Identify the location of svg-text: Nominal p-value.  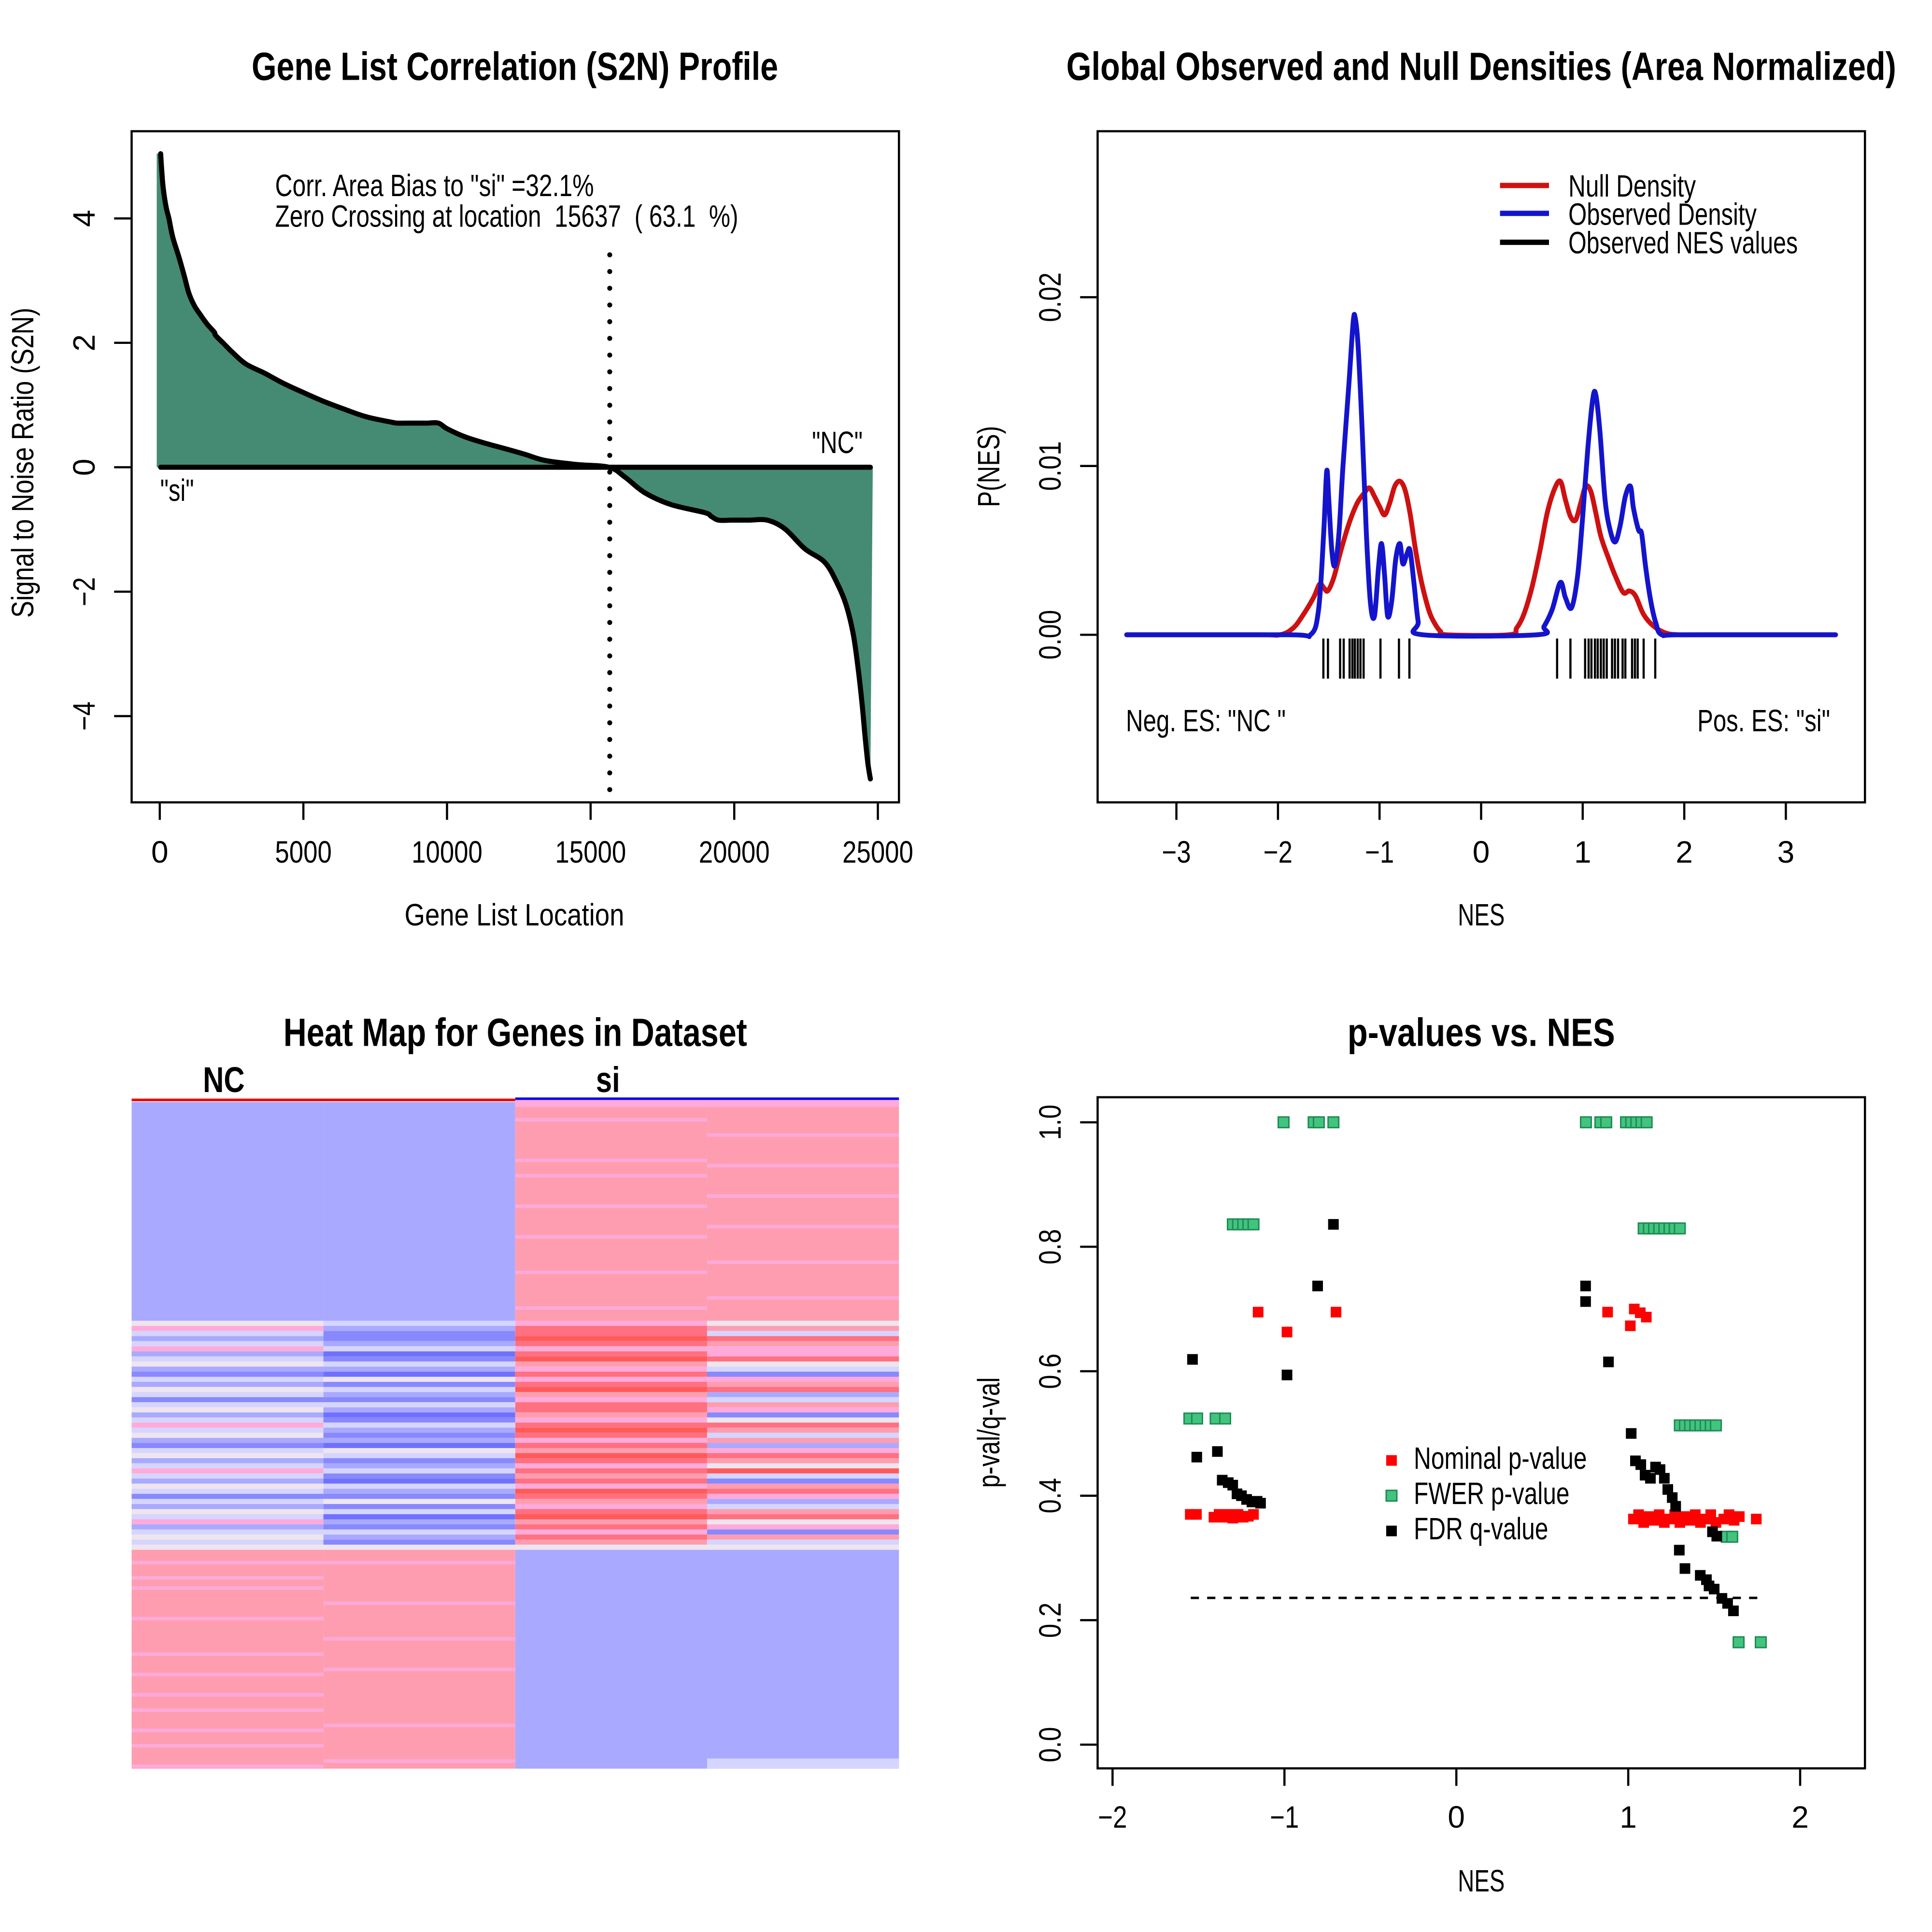
(1500, 1458).